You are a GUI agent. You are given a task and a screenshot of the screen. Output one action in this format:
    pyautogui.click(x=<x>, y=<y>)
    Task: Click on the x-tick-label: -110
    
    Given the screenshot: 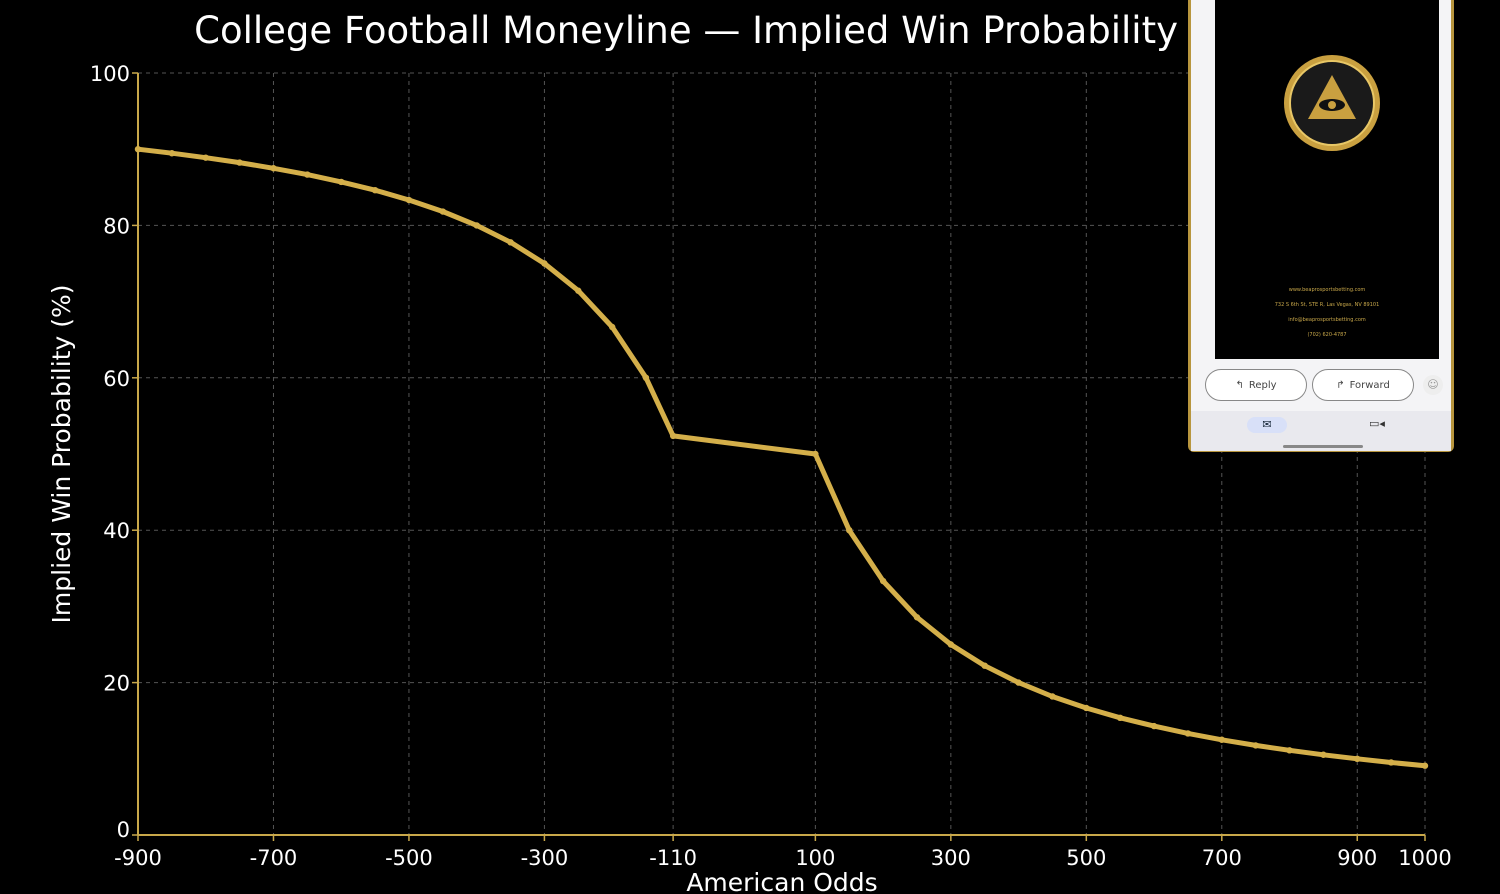 What is the action you would take?
    pyautogui.click(x=673, y=858)
    